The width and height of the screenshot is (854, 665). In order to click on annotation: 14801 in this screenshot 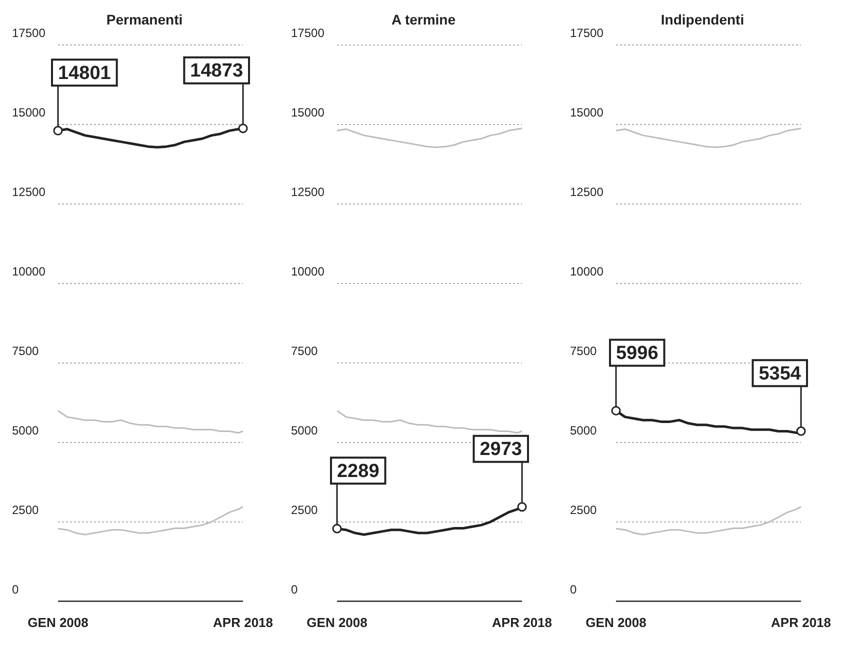, I will do `click(85, 73)`.